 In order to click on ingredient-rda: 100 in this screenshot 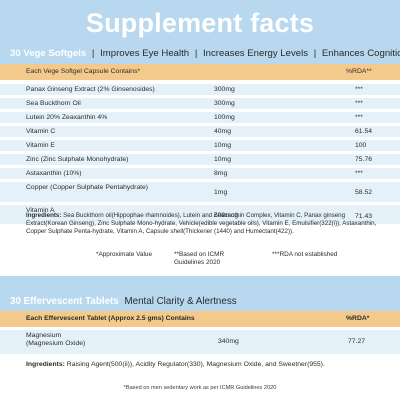, I will do `click(361, 145)`.